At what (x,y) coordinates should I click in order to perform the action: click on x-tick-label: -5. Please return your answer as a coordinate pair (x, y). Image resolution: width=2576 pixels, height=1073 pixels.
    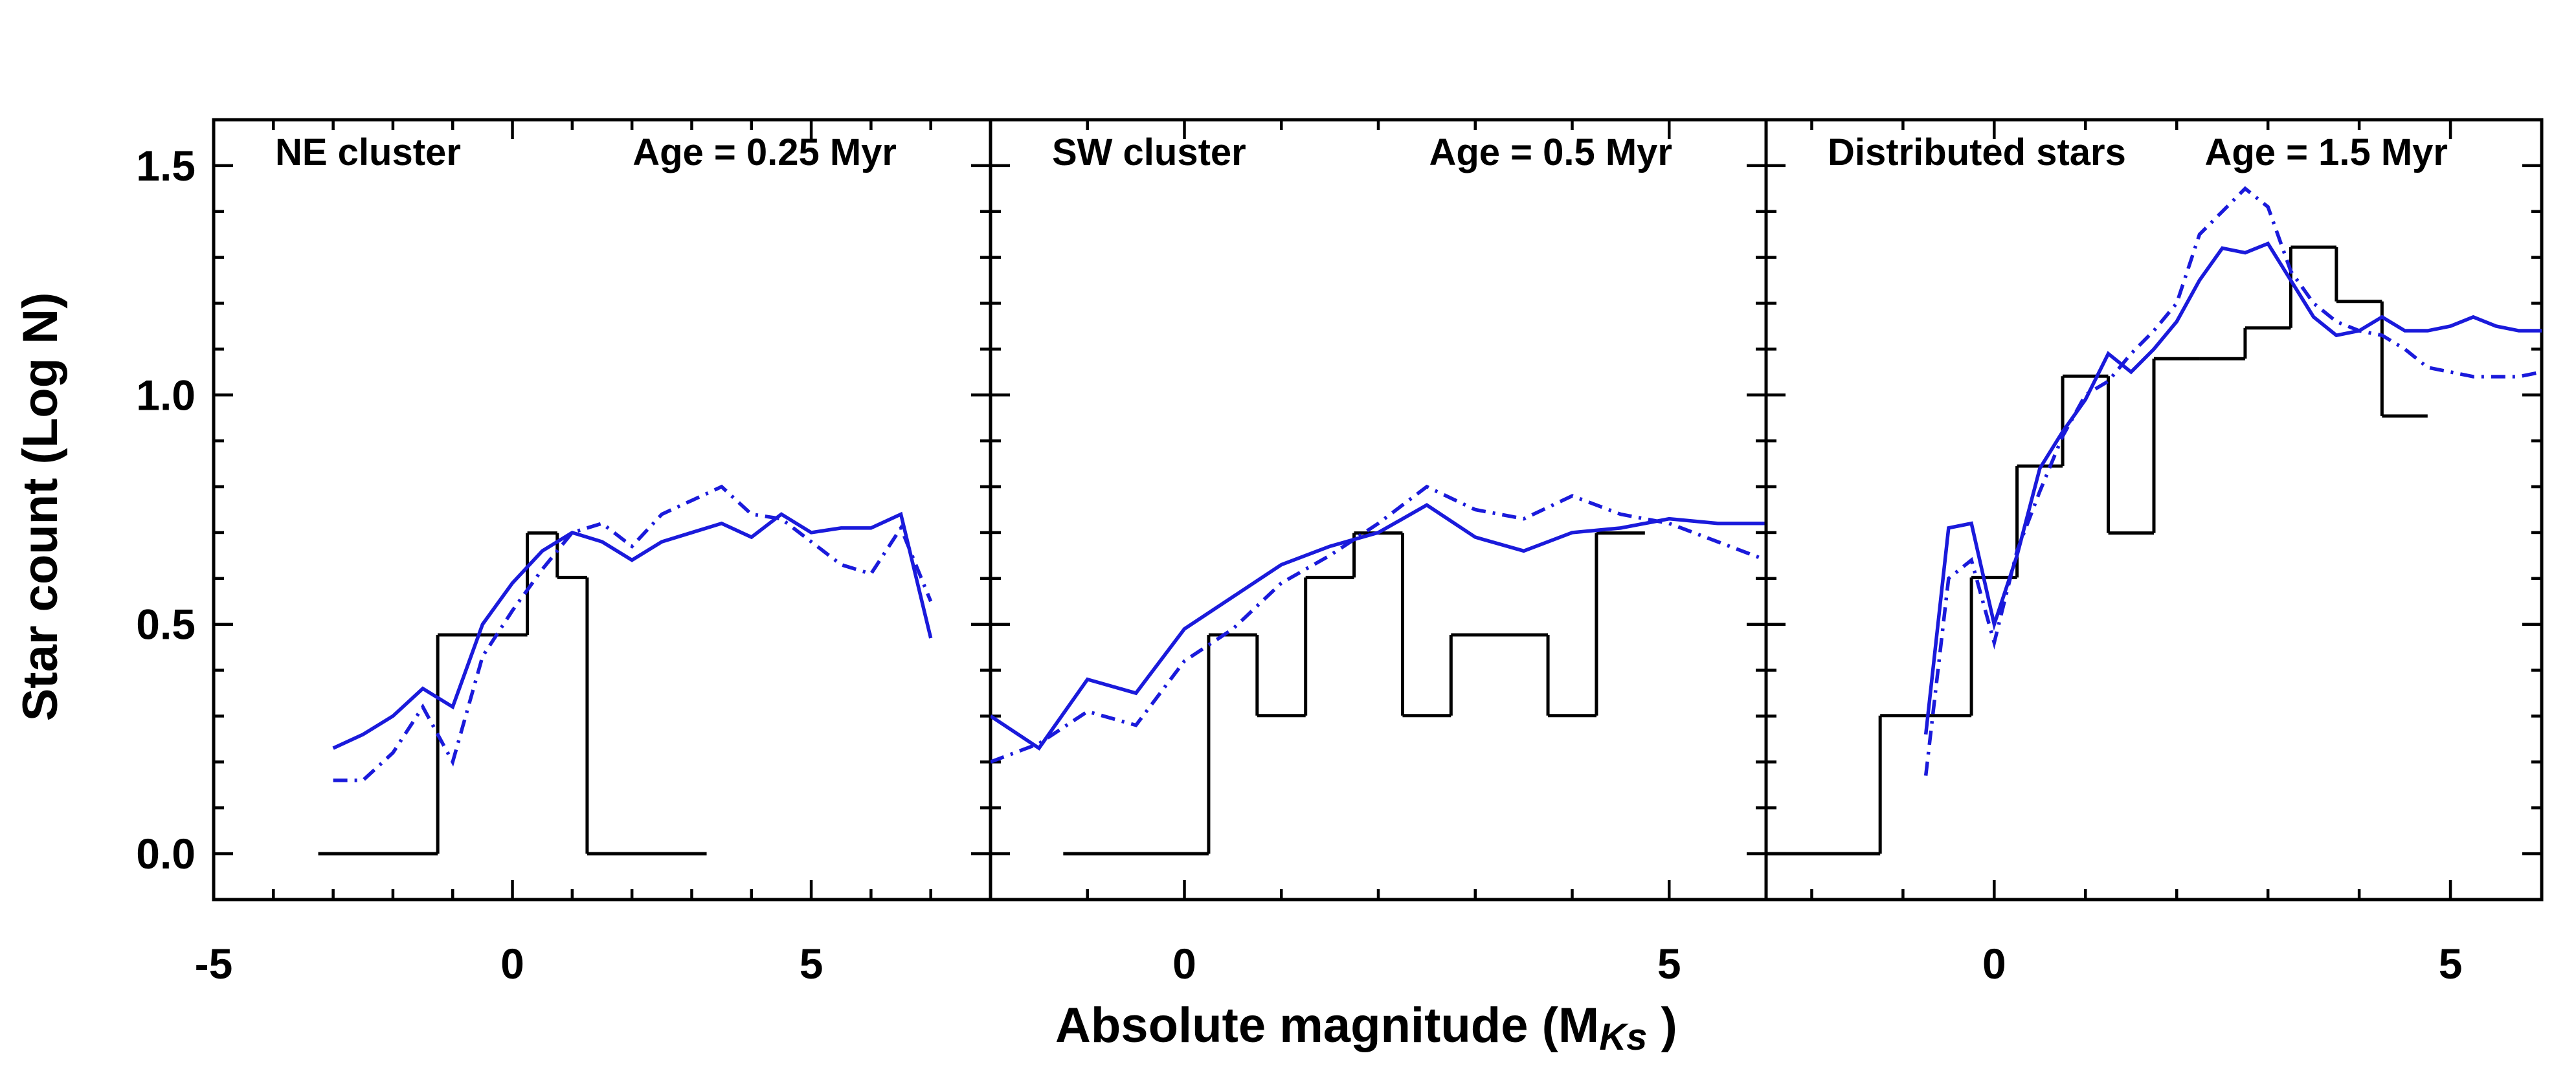
    Looking at the image, I should click on (214, 964).